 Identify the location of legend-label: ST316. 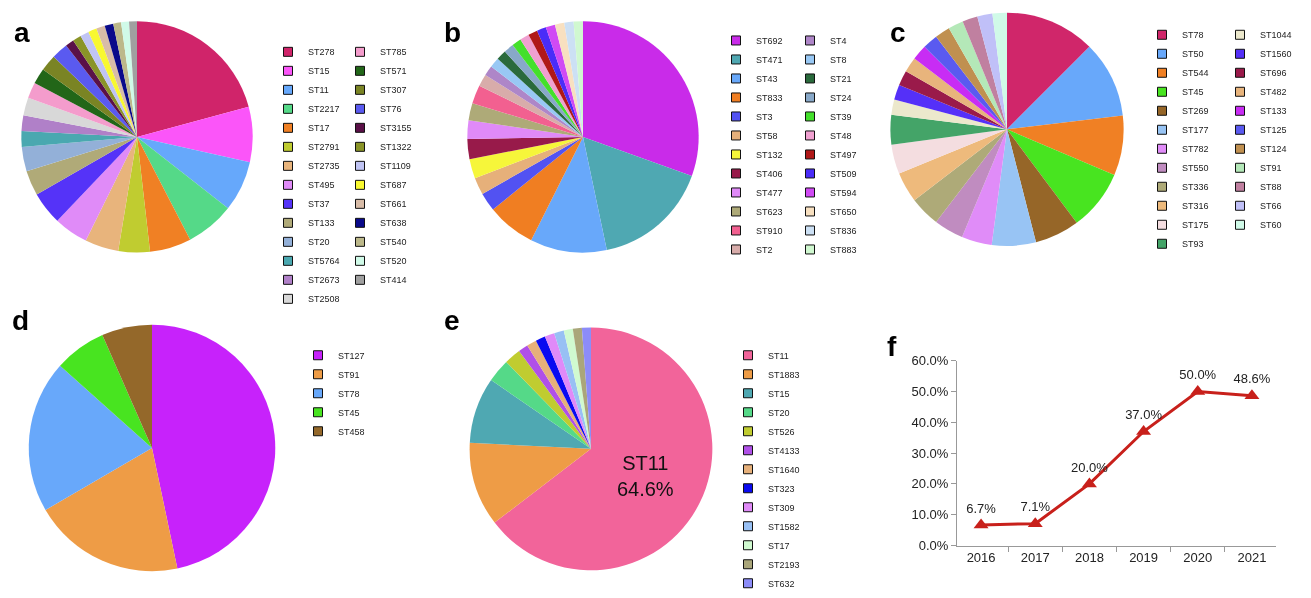
(1195, 206).